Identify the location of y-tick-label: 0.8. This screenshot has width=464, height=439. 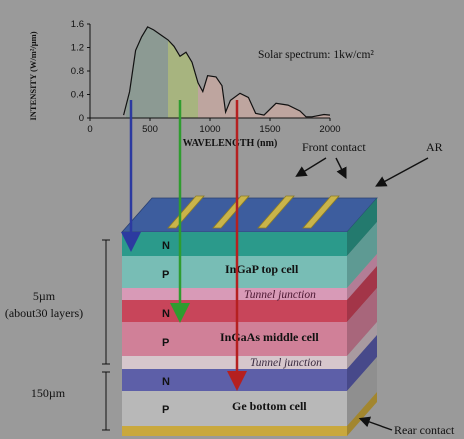
(77, 71).